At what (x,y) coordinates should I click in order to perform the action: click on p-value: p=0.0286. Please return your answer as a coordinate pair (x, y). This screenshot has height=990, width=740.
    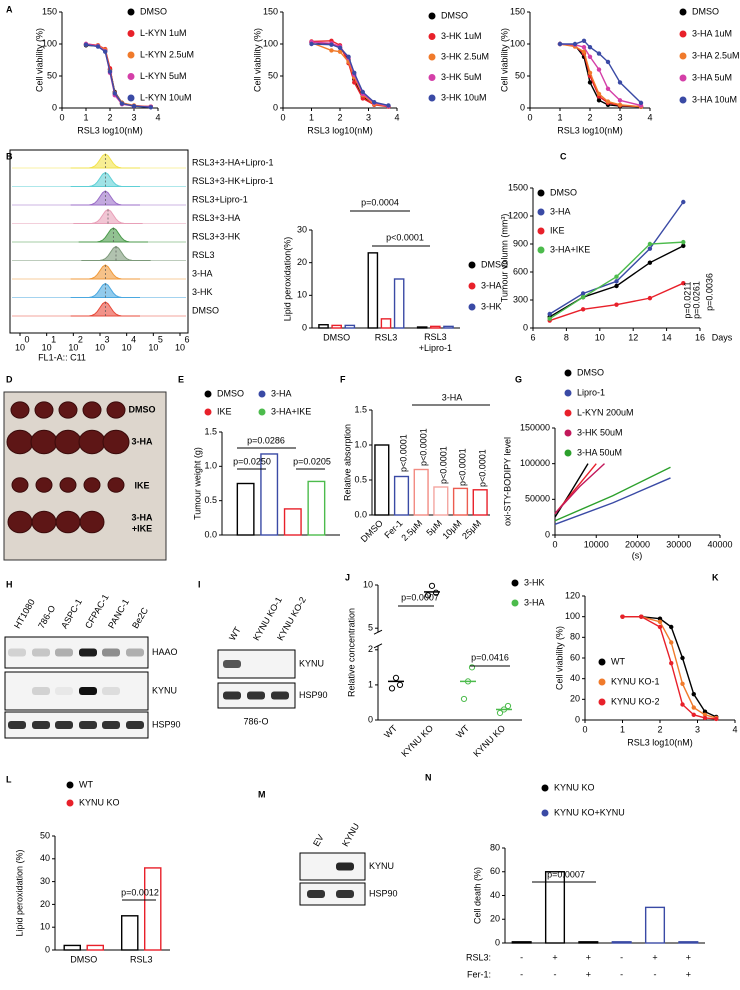
    Looking at the image, I should click on (266, 440).